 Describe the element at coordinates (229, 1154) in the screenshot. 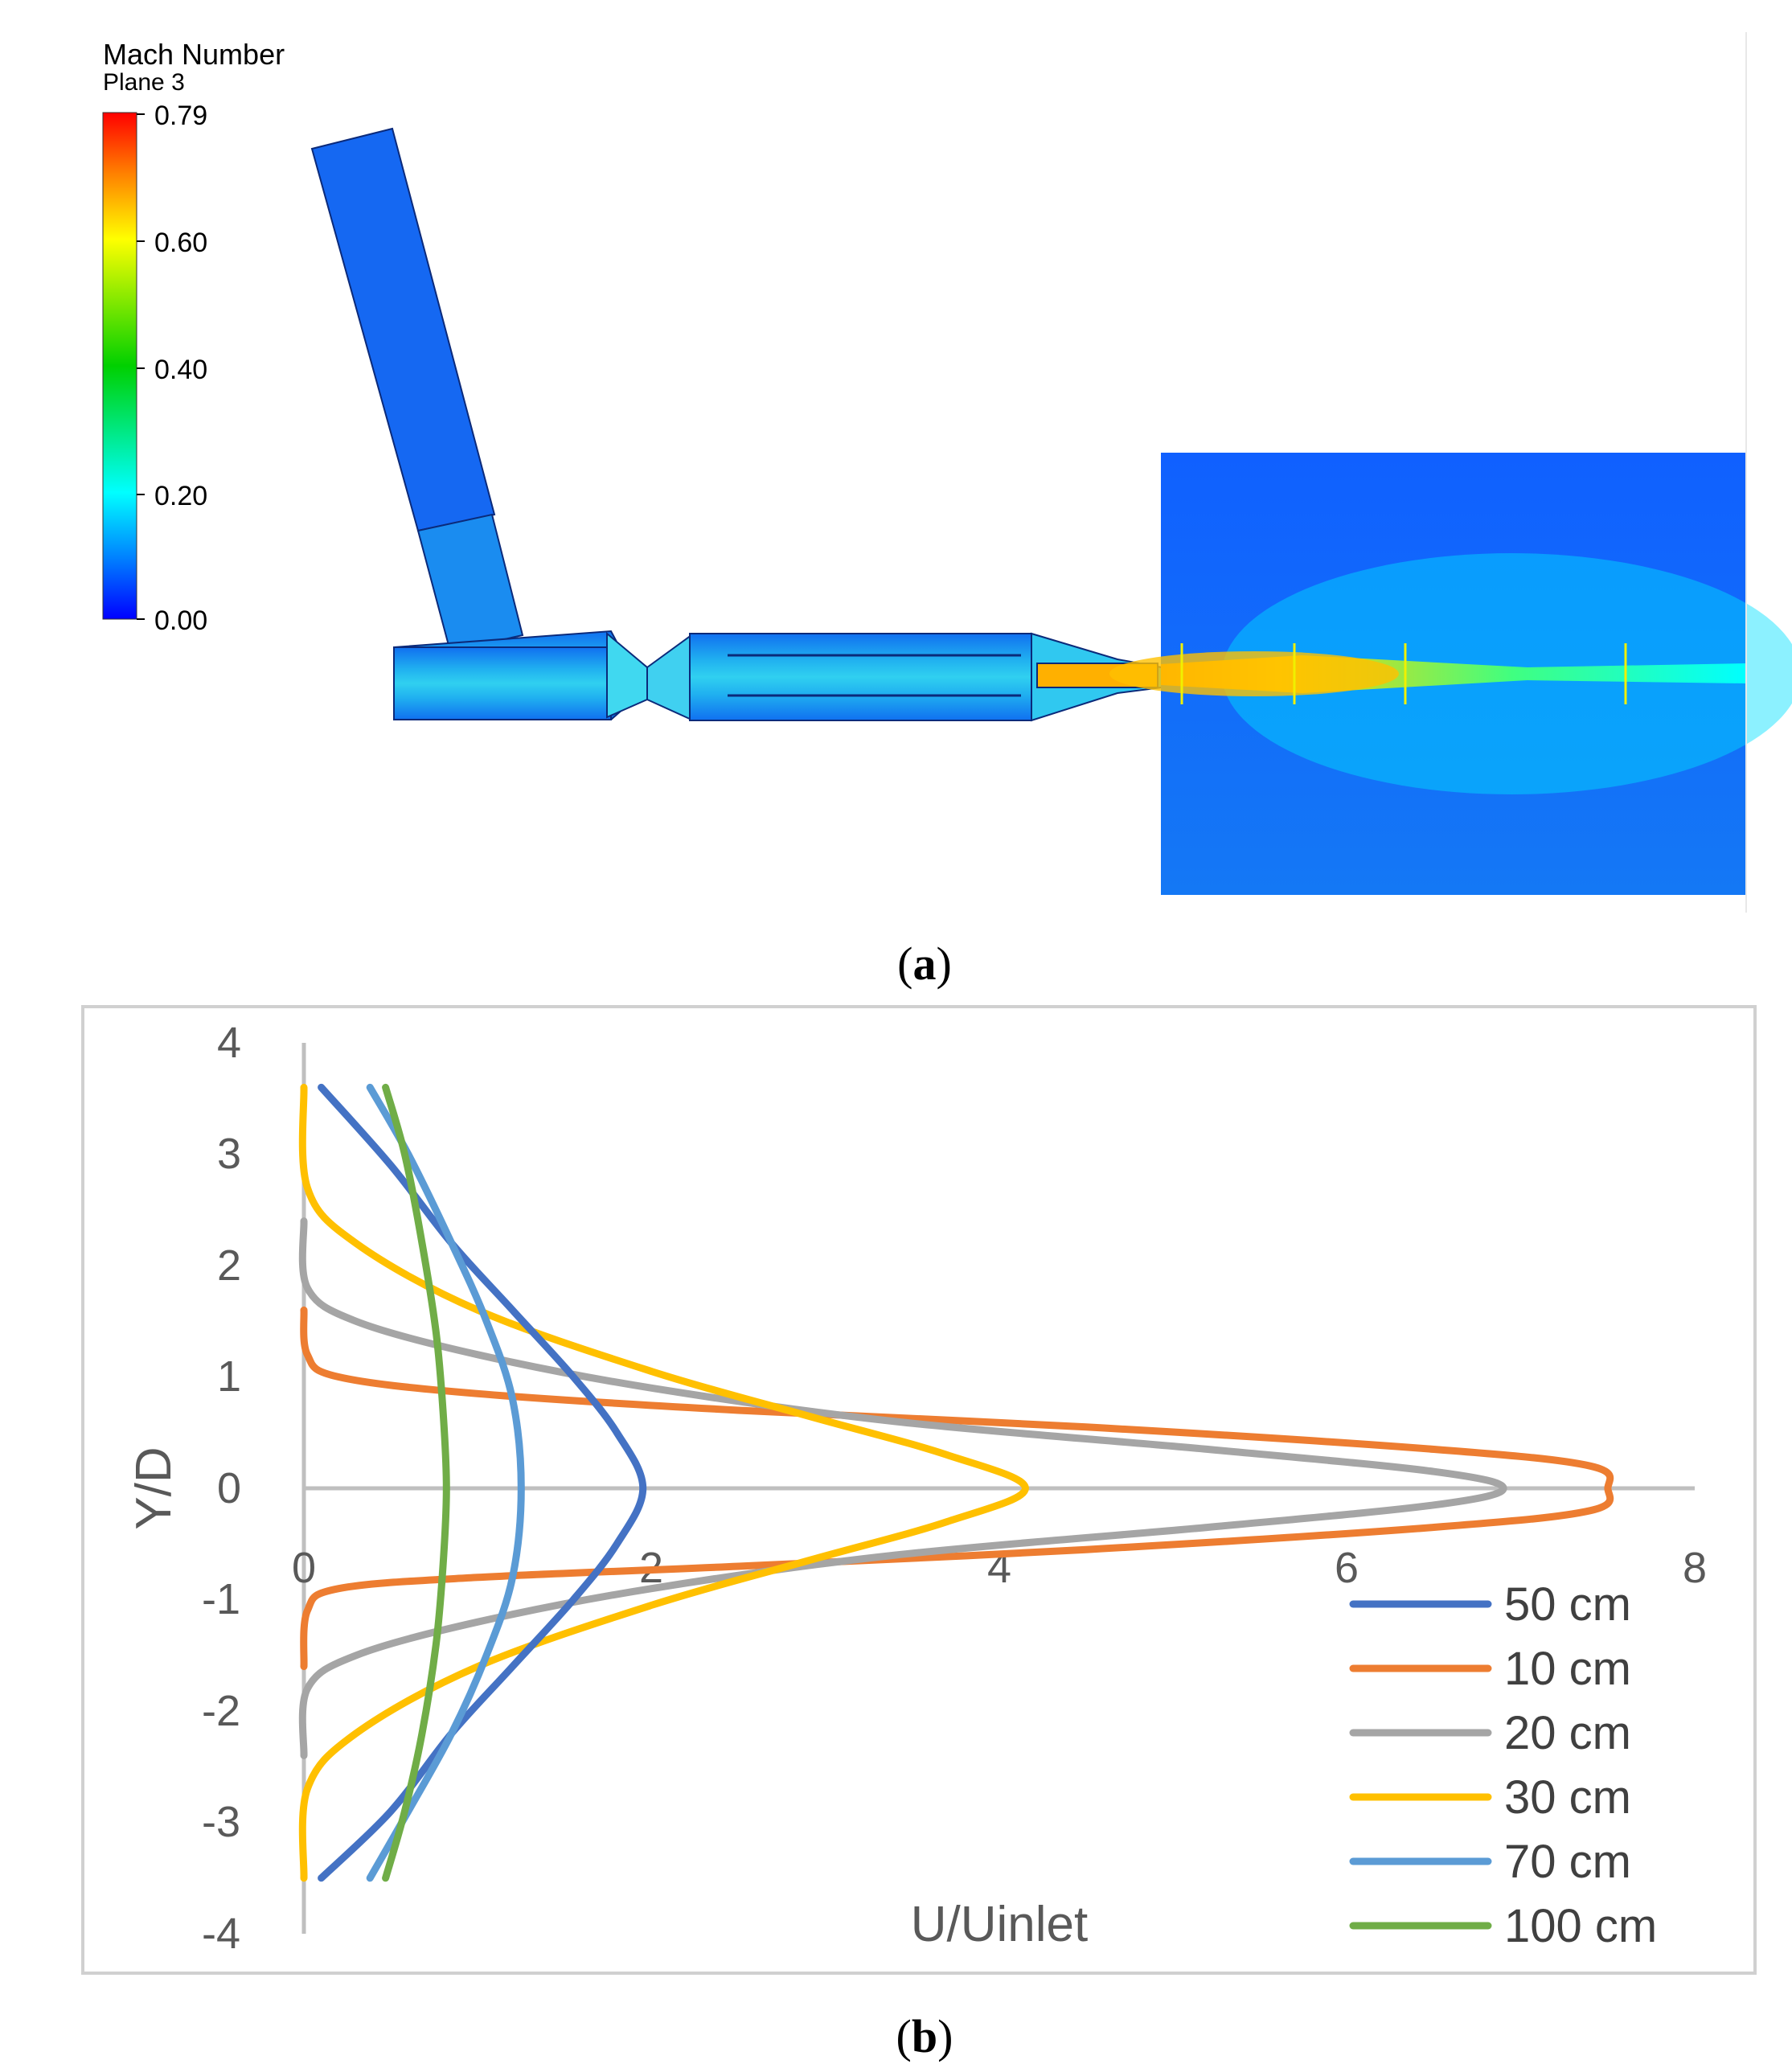

I see `y-tick-label: 3` at that location.